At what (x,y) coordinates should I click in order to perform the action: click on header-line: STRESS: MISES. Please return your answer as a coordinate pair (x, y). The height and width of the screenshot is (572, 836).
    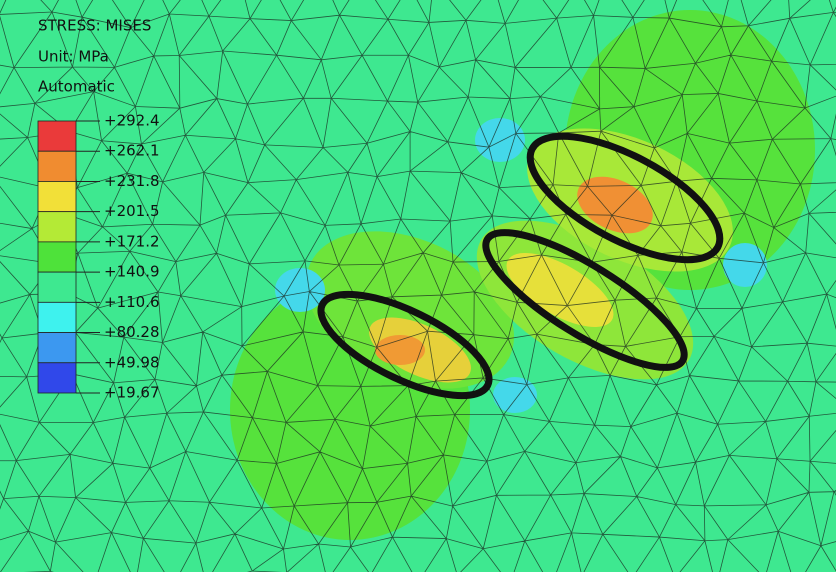
    Looking at the image, I should click on (94, 26).